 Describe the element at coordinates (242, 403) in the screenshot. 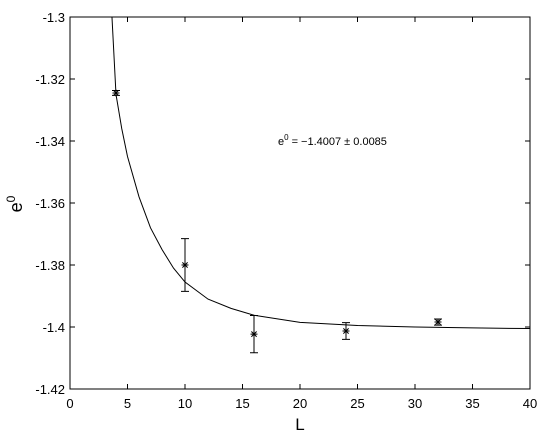

I see `x-tick-label: 15` at that location.